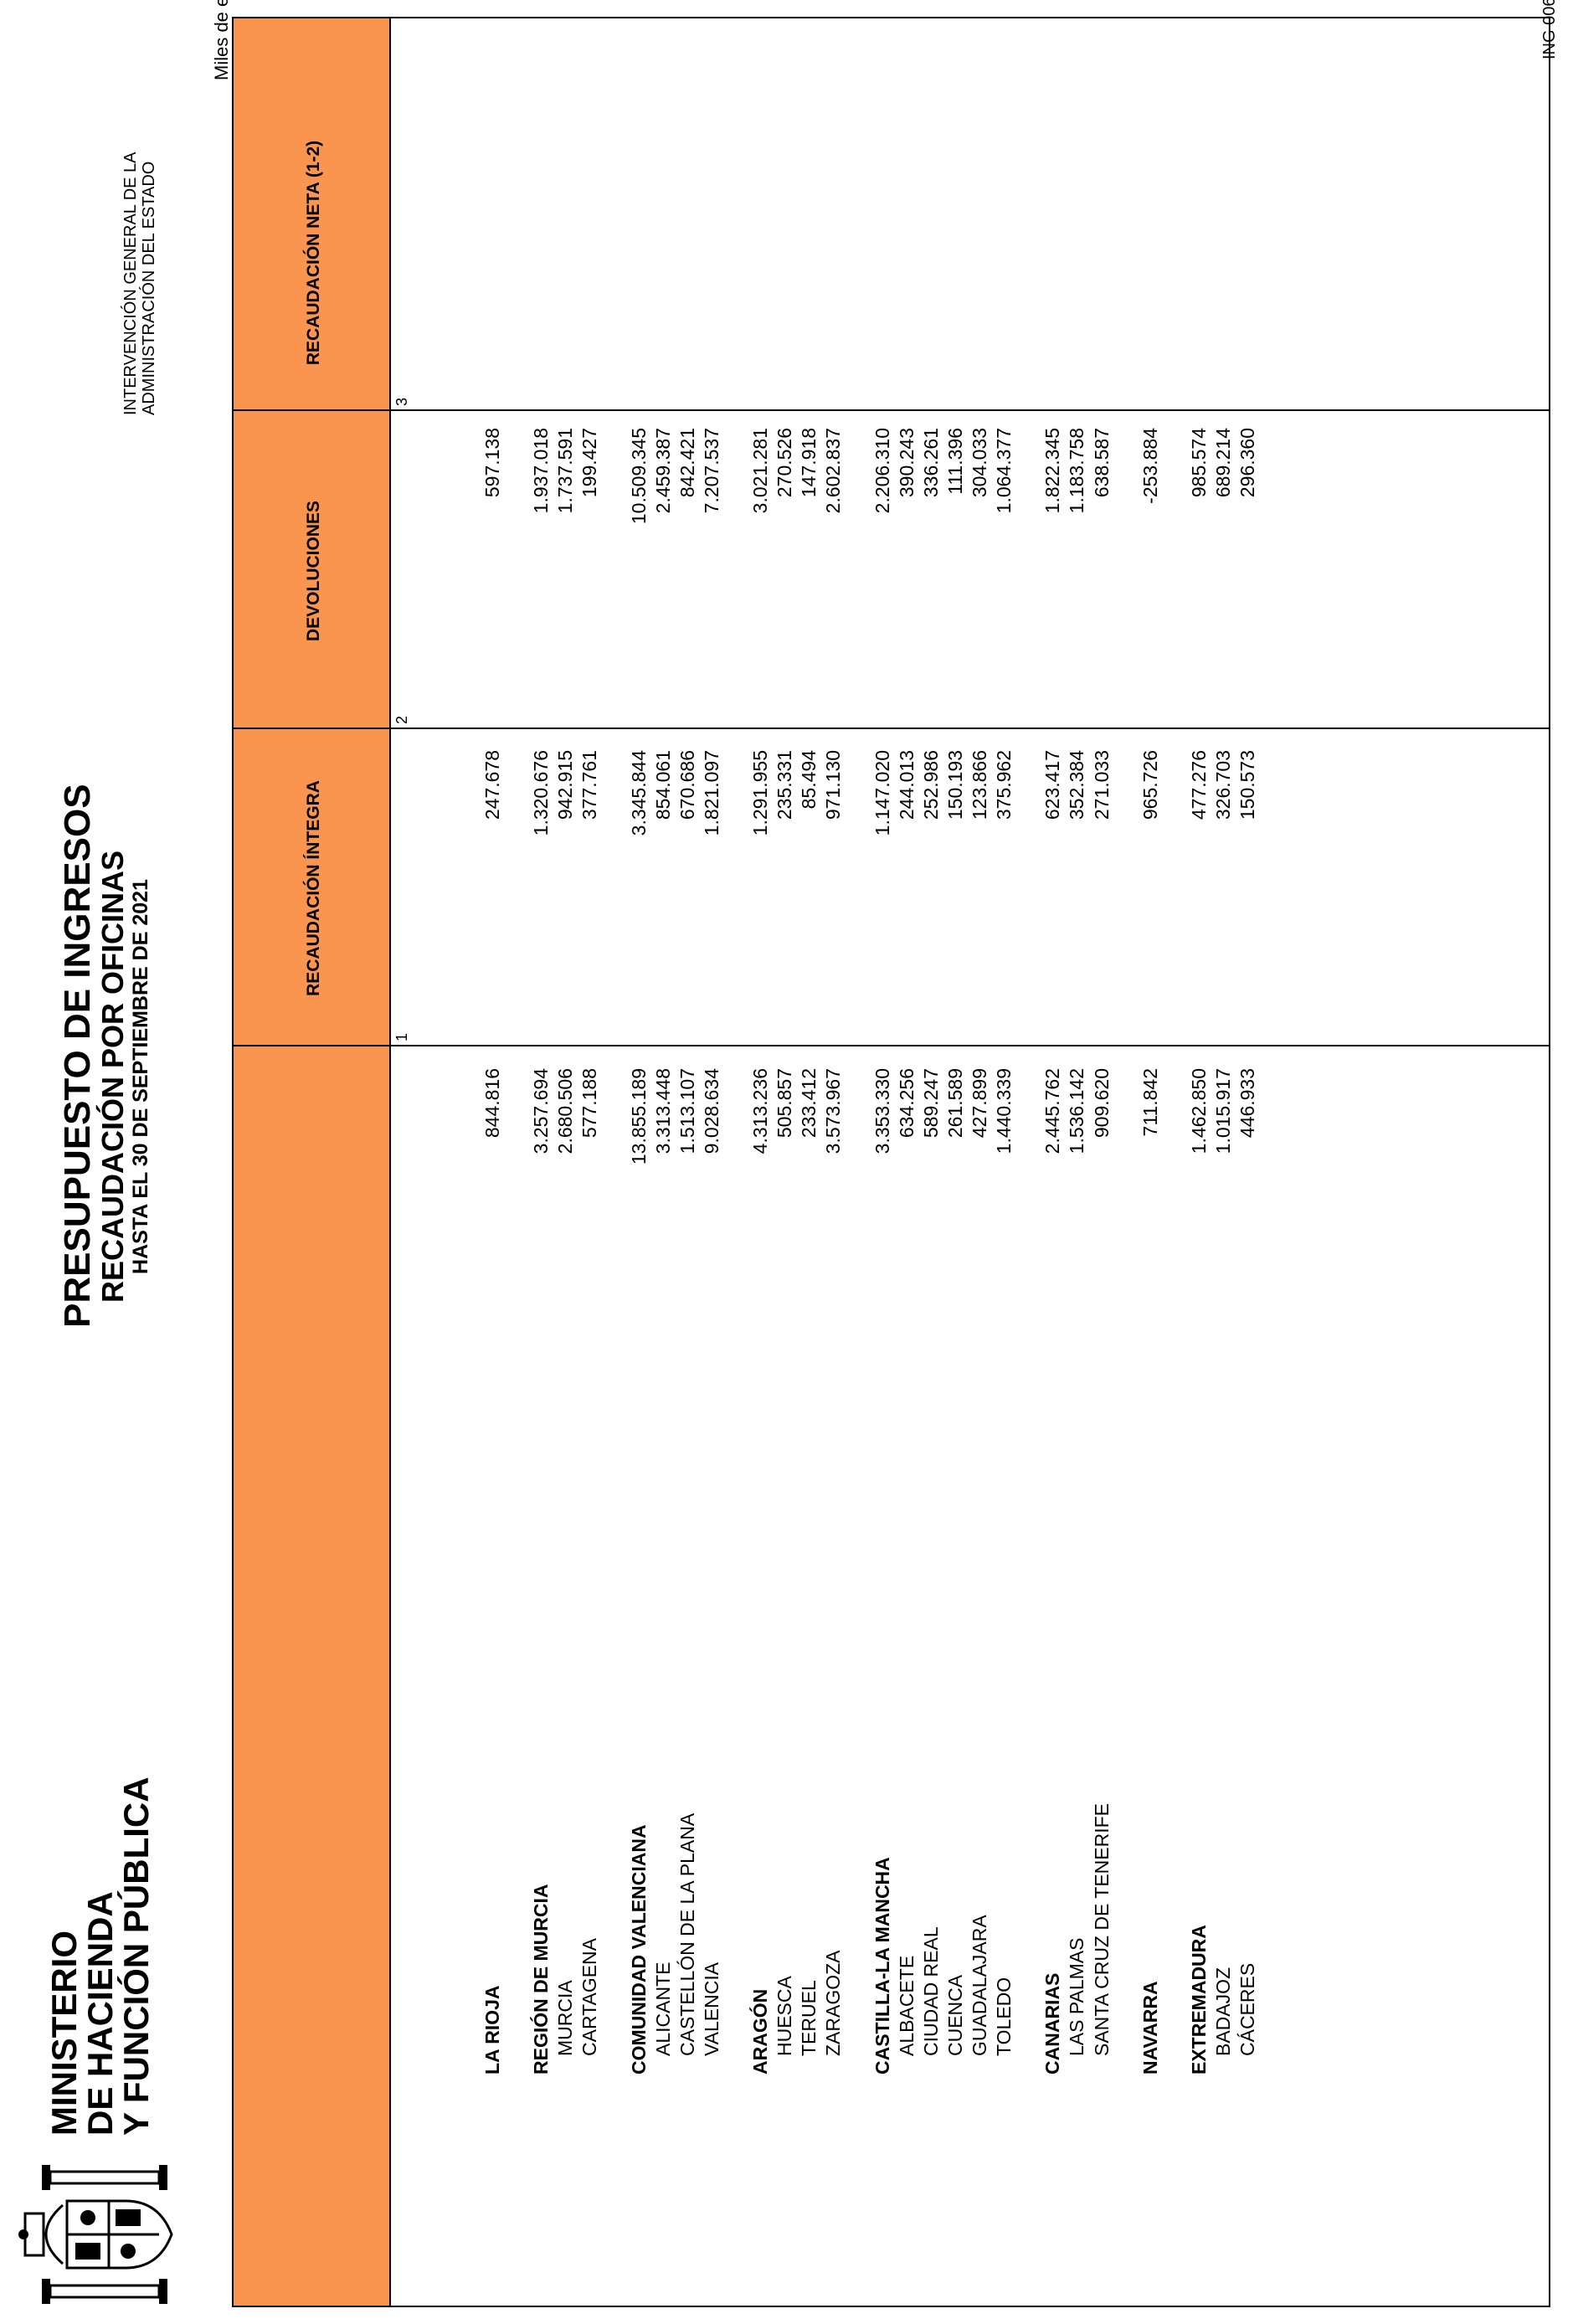  I want to click on table-cell: 844.816, so click(492, 1104).